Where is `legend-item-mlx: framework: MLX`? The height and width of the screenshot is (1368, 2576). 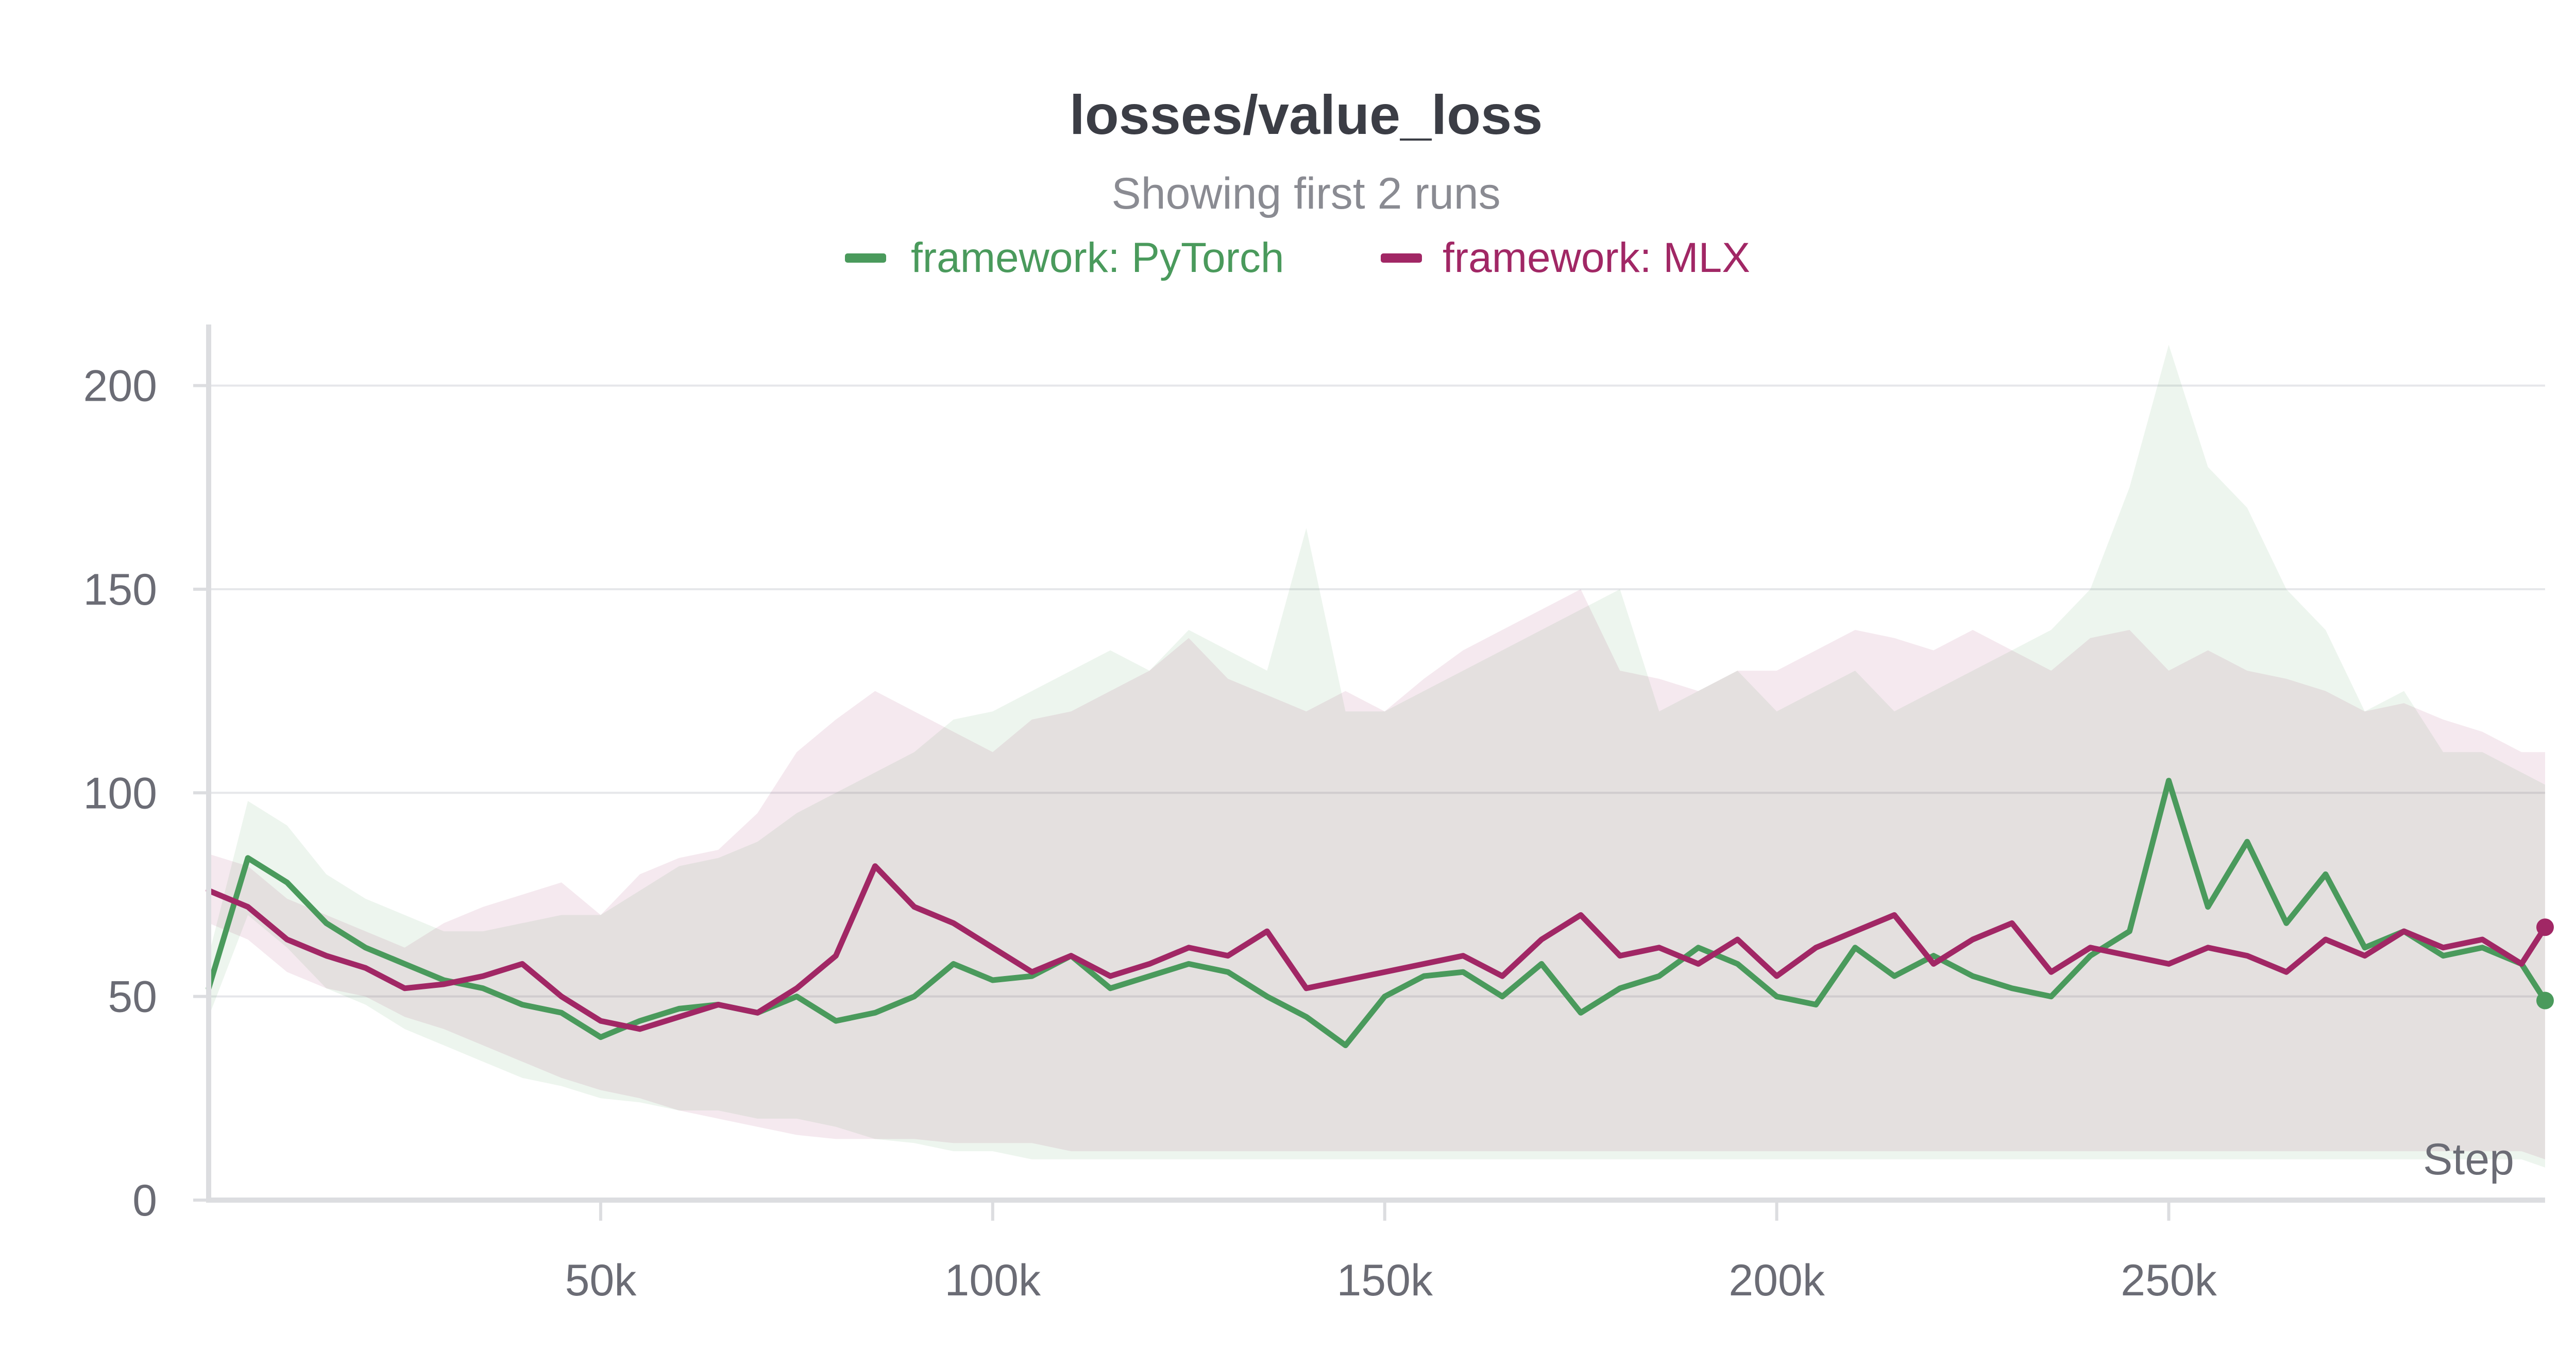
legend-item-mlx: framework: MLX is located at coordinates (1565, 257).